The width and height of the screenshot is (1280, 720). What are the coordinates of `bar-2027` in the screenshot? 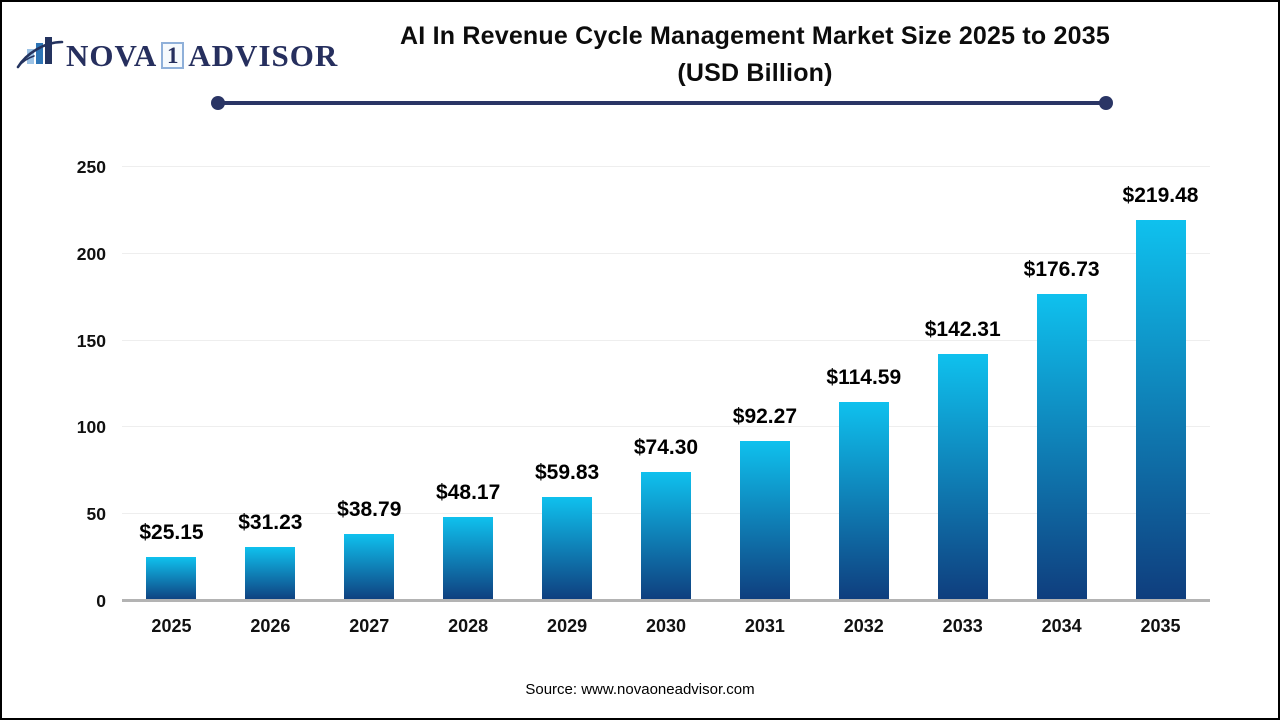 It's located at (369, 567).